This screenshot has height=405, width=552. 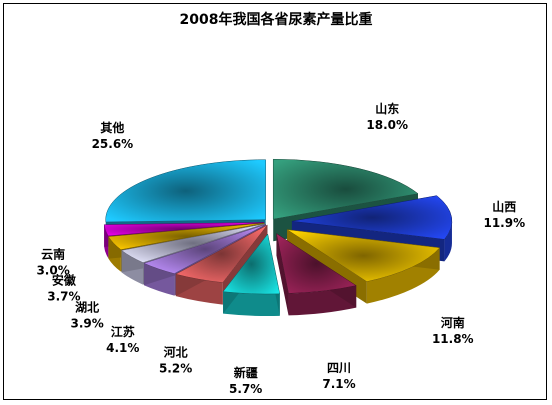 I want to click on slice-label: 山西 11.9%, so click(x=504, y=214).